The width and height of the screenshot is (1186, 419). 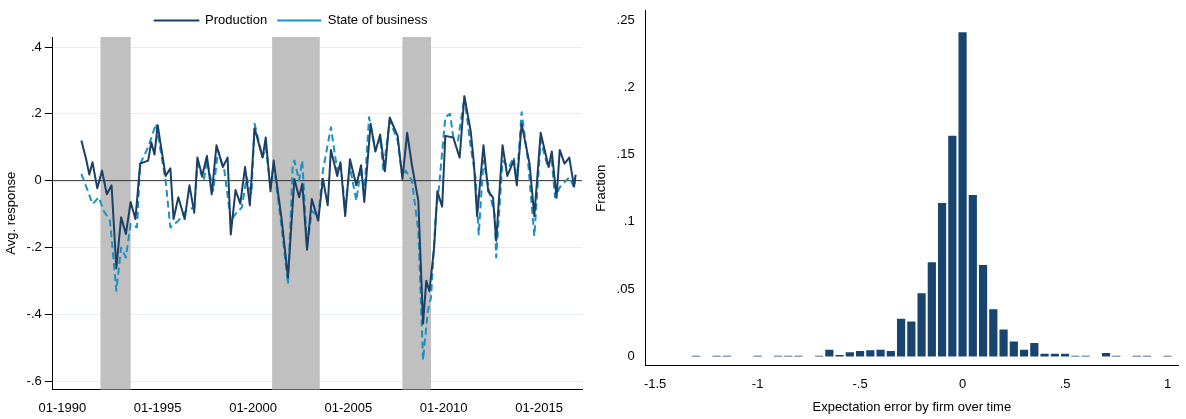 I want to click on x-tick-label: 01-2010, so click(x=443, y=407).